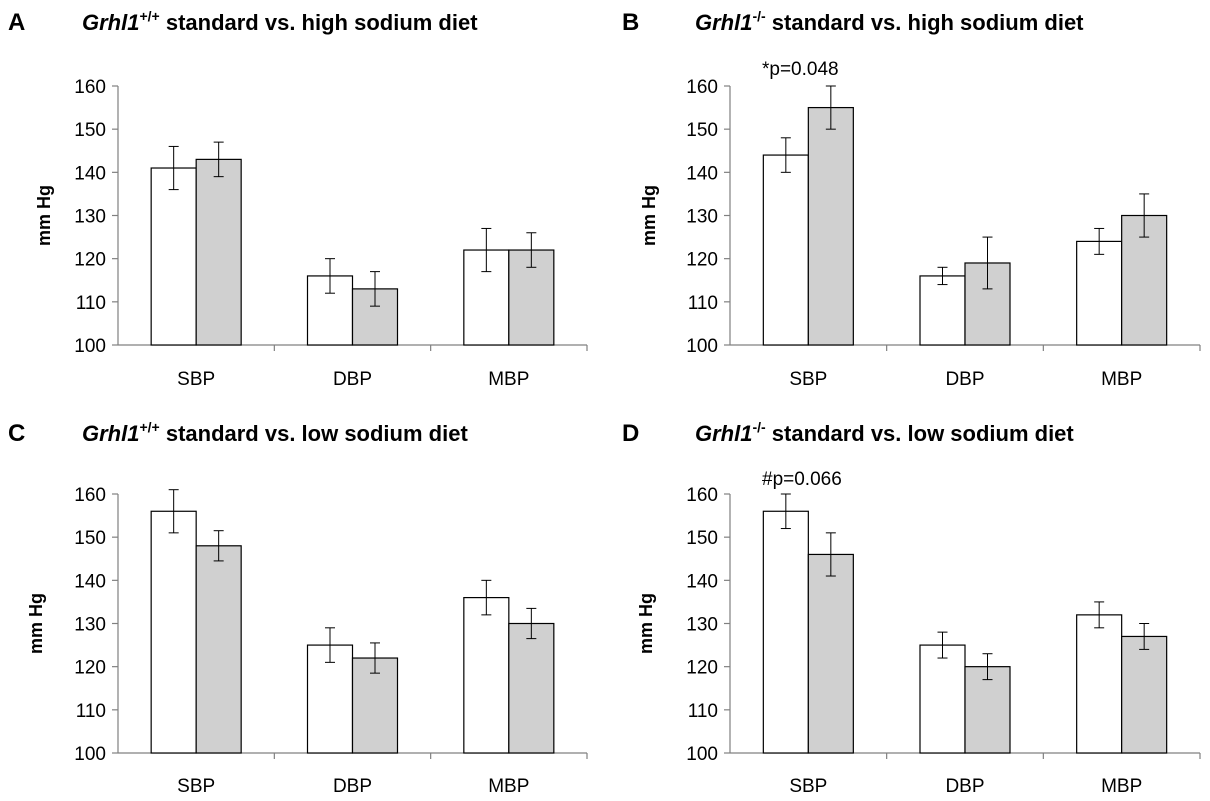  I want to click on panel-title: Grhl1-/- standard vs. high sodium diet, so click(889, 21).